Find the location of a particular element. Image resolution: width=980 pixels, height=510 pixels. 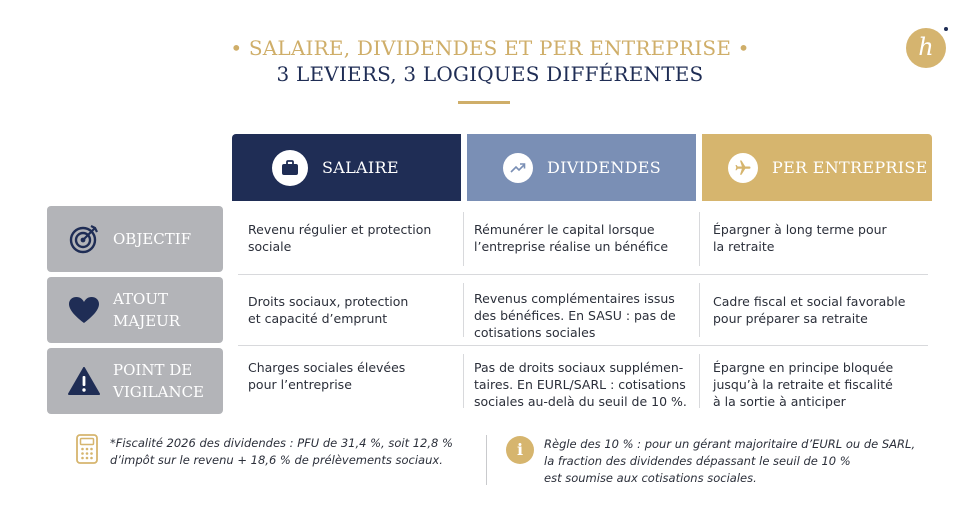

column-header-label: DIVIDENDES is located at coordinates (604, 167).